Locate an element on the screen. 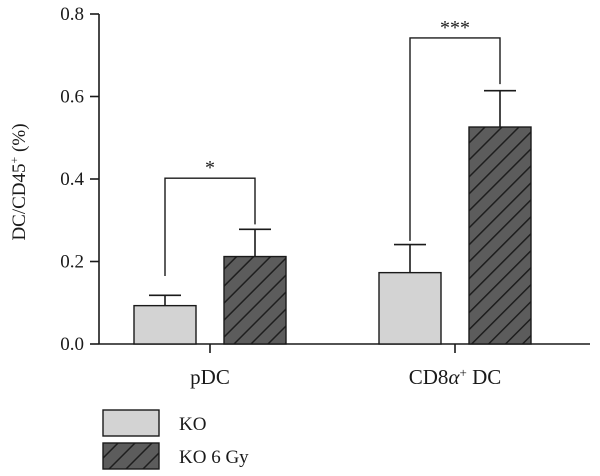  x-category-label-main: pDC is located at coordinates (210, 377).